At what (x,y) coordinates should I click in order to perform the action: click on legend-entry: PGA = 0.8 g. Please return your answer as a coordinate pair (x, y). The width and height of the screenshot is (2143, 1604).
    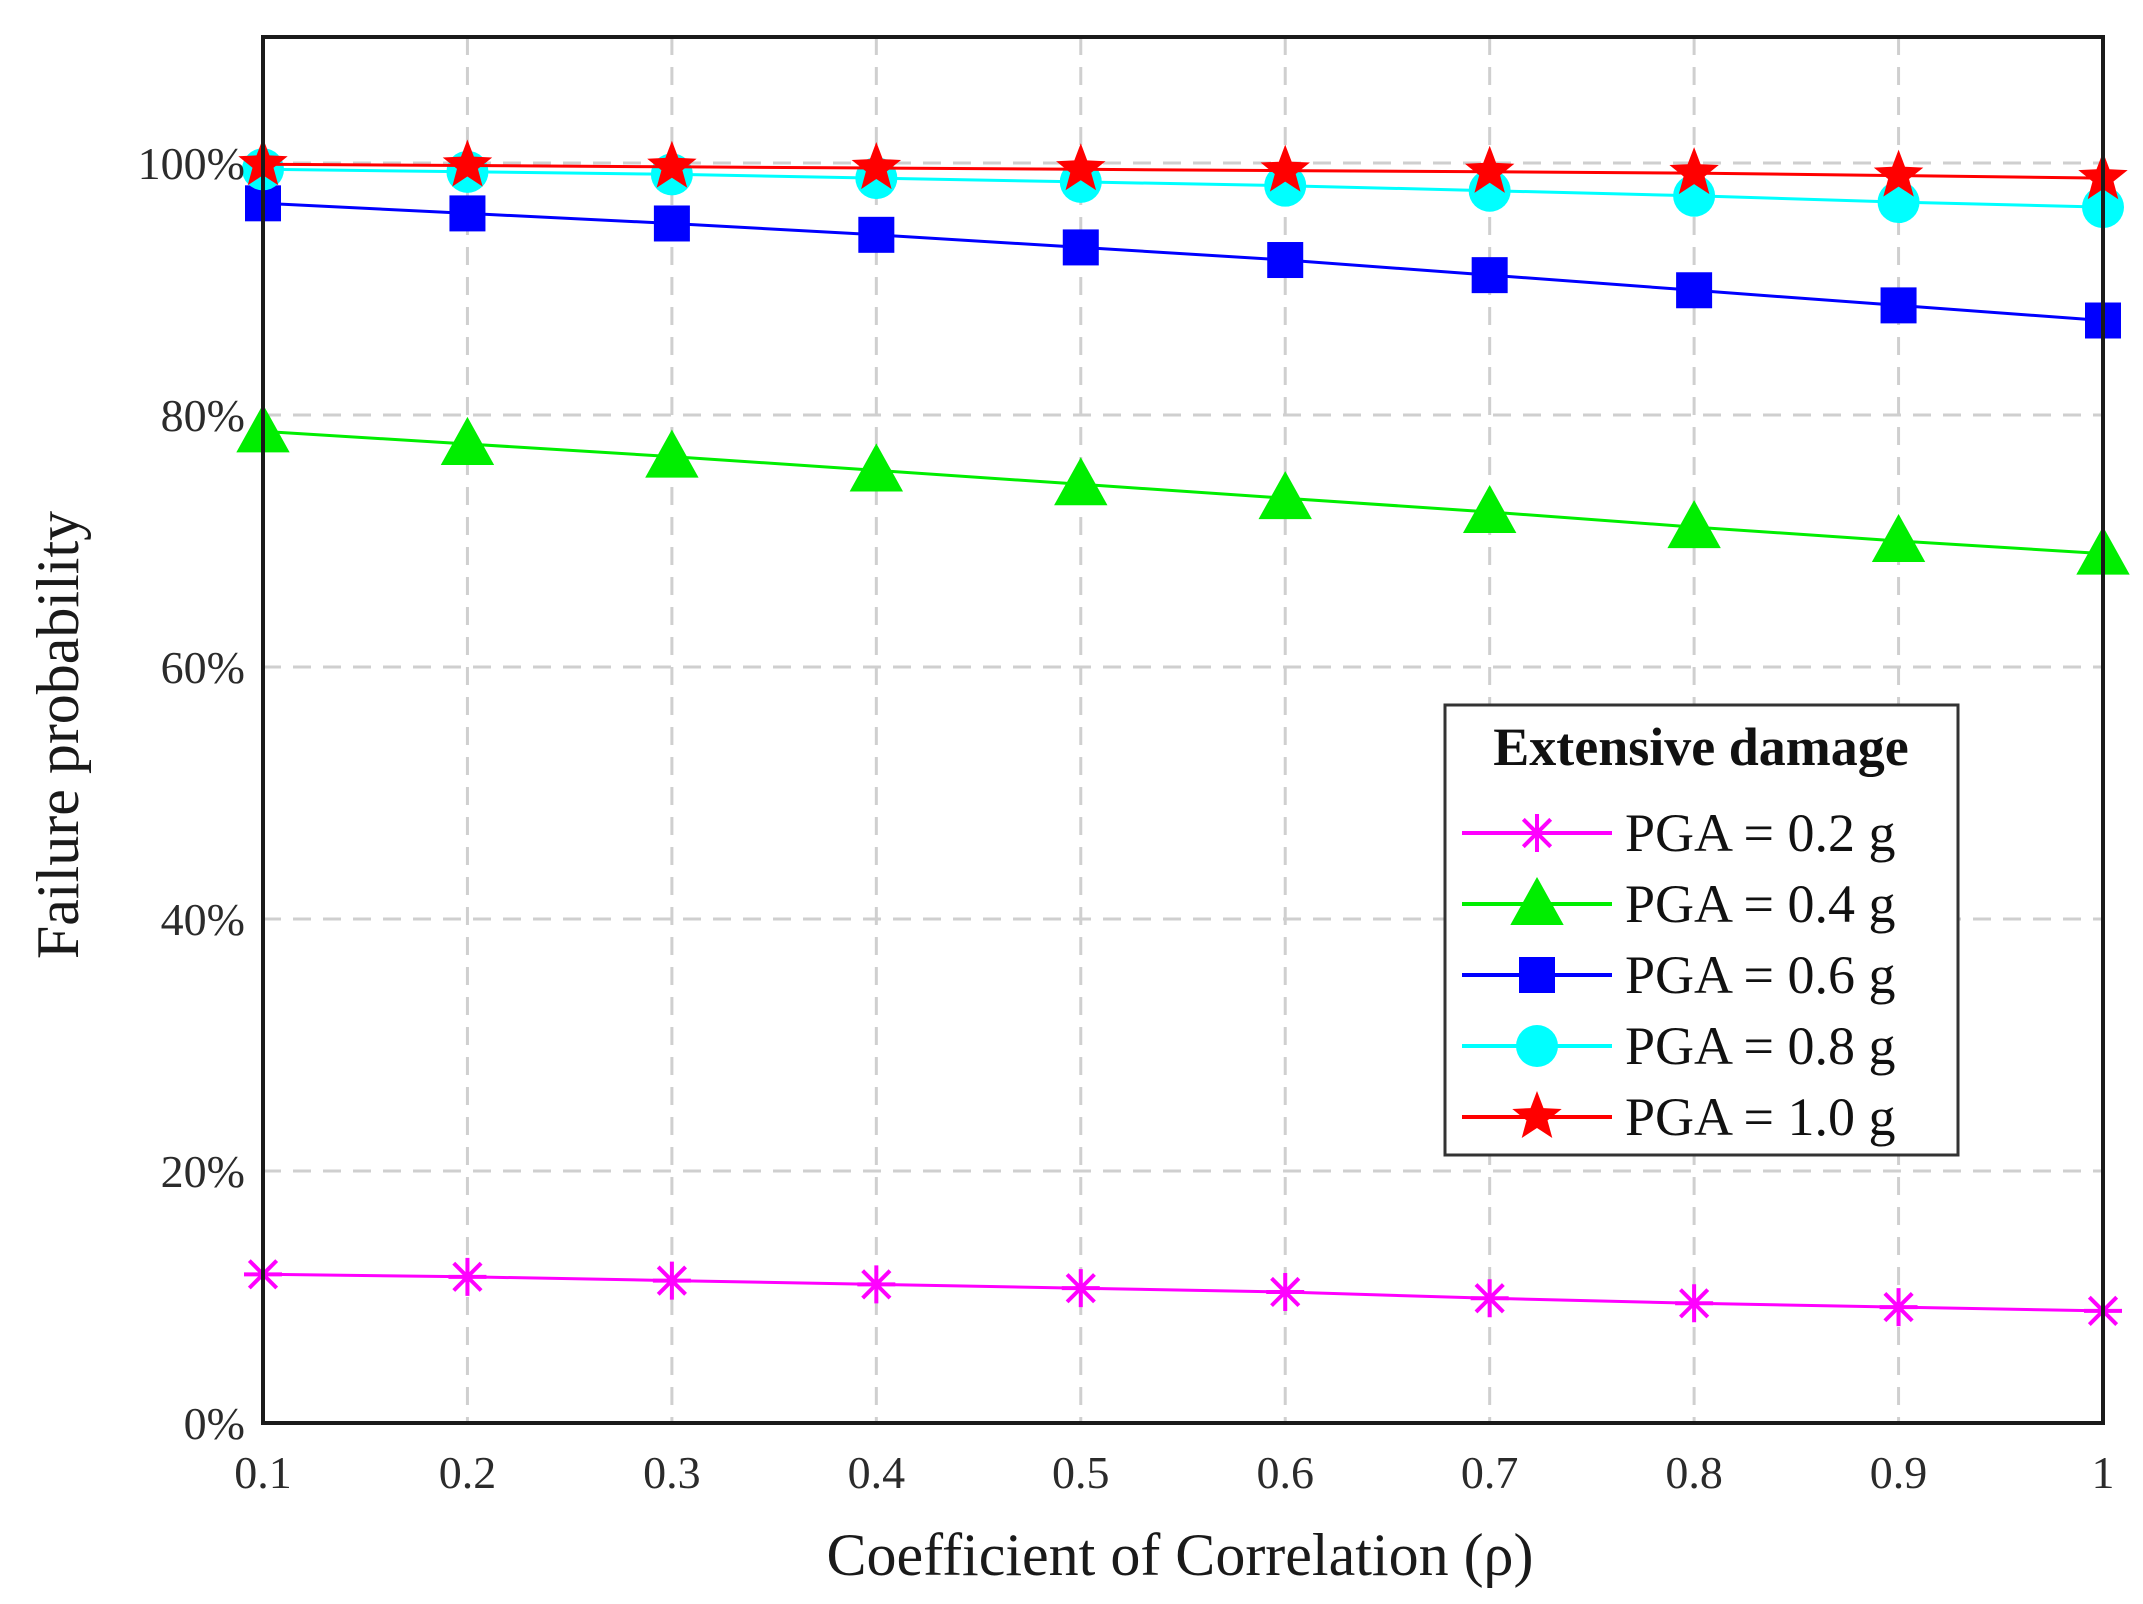
    Looking at the image, I should click on (1679, 1046).